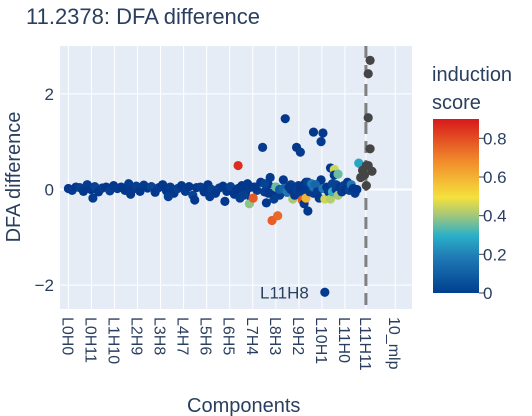  Describe the element at coordinates (112, 340) in the screenshot. I see `x-tick-label: L1H10` at that location.